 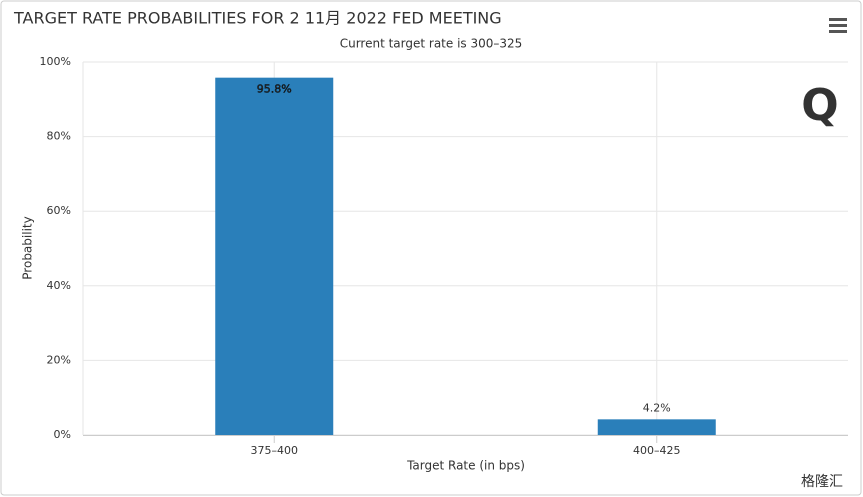 I want to click on menu-button, so click(x=838, y=25).